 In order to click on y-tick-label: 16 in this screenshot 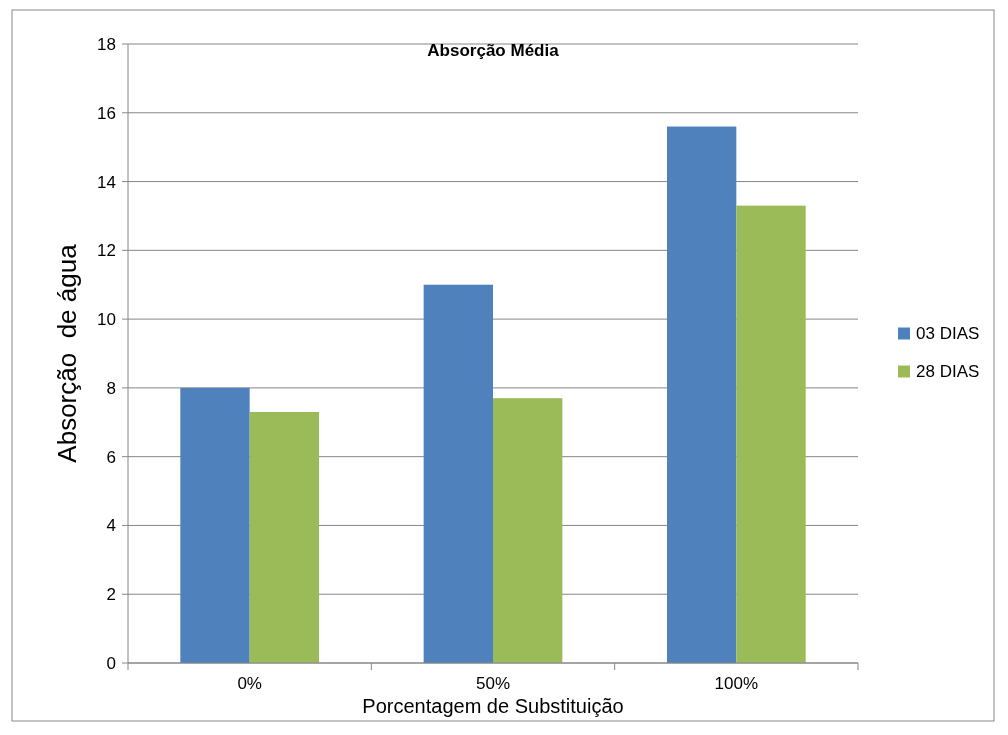, I will do `click(106, 113)`.